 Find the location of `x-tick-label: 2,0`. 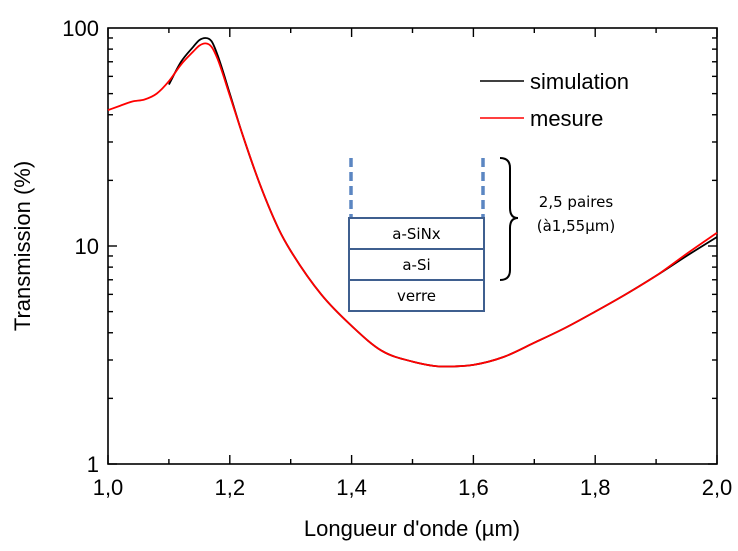

x-tick-label: 2,0 is located at coordinates (717, 487).